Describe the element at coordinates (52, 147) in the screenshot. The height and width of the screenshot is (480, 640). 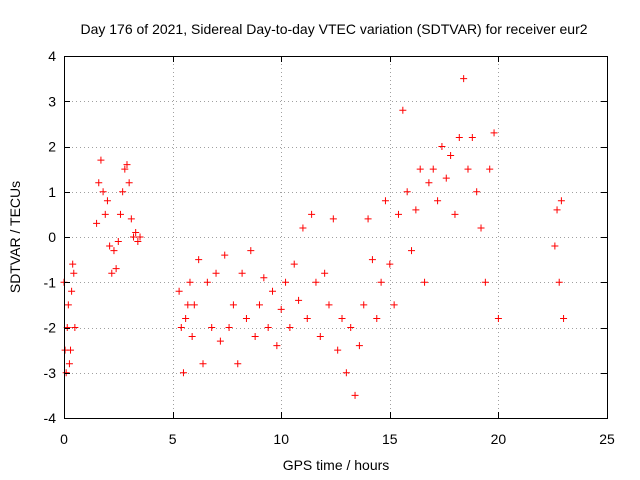
I see `y-tick-label: 2` at that location.